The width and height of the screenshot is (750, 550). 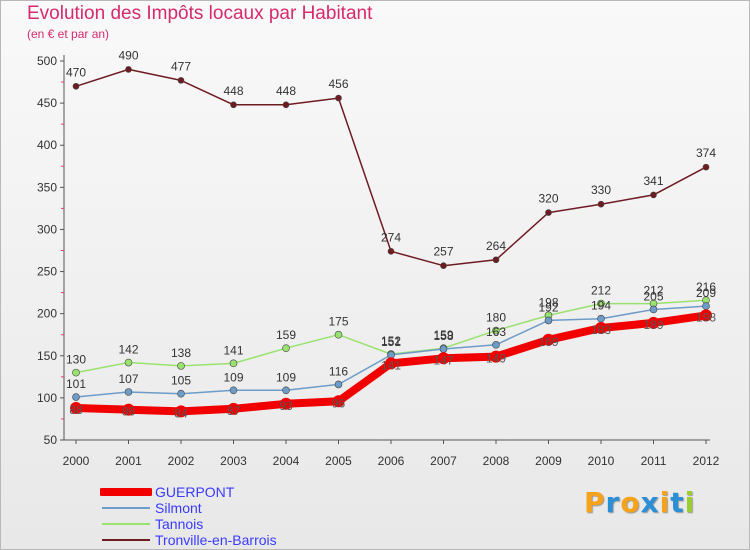 I want to click on data-label-guerpont: 147, so click(x=443, y=360).